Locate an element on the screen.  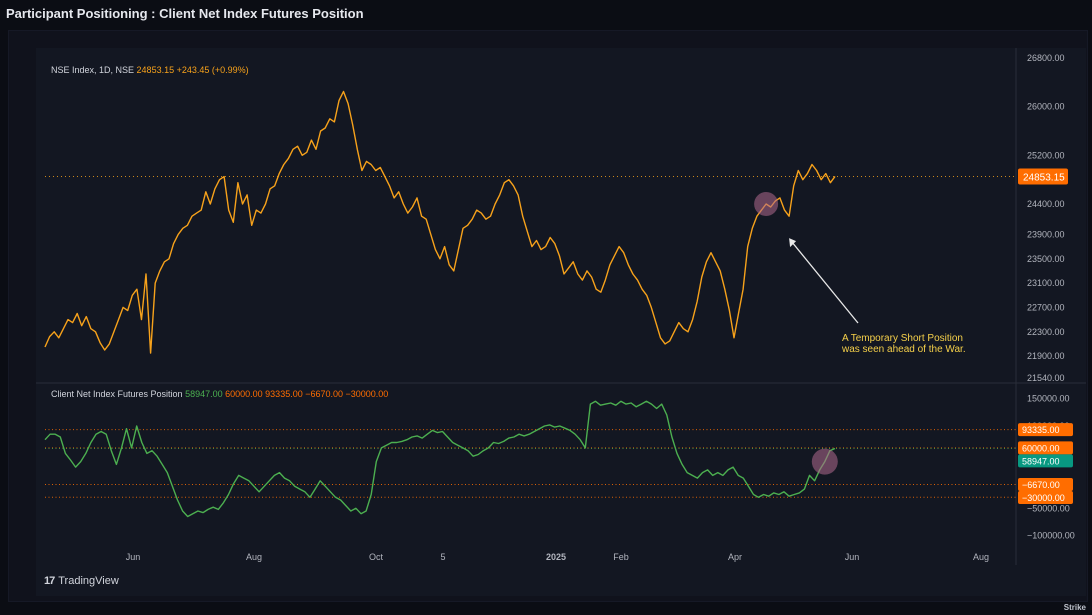
x-tick-label: 2025 is located at coordinates (556, 557).